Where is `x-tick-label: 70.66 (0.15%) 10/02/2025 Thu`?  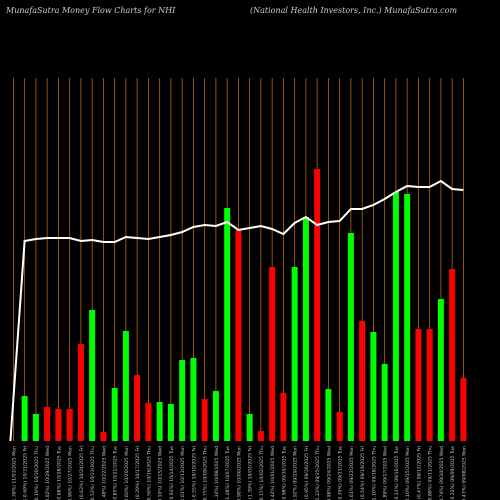
x-tick-label: 70.66 (0.15%) 10/02/2025 Thu is located at coordinates (262, 473).